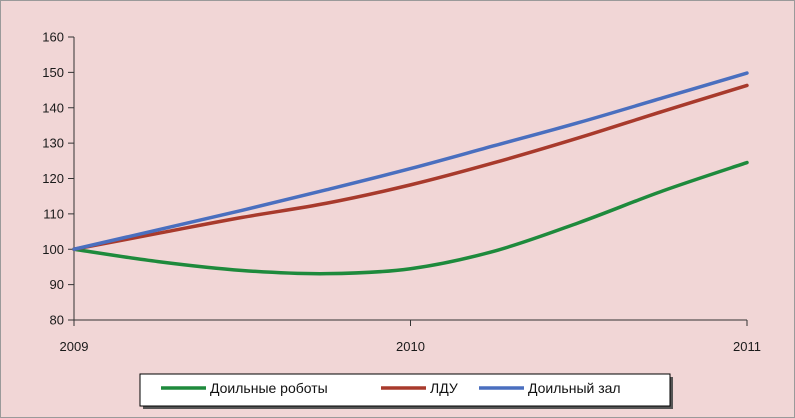 Image resolution: width=795 pixels, height=418 pixels. What do you see at coordinates (74, 346) in the screenshot?
I see `x-tick-label: 2009` at bounding box center [74, 346].